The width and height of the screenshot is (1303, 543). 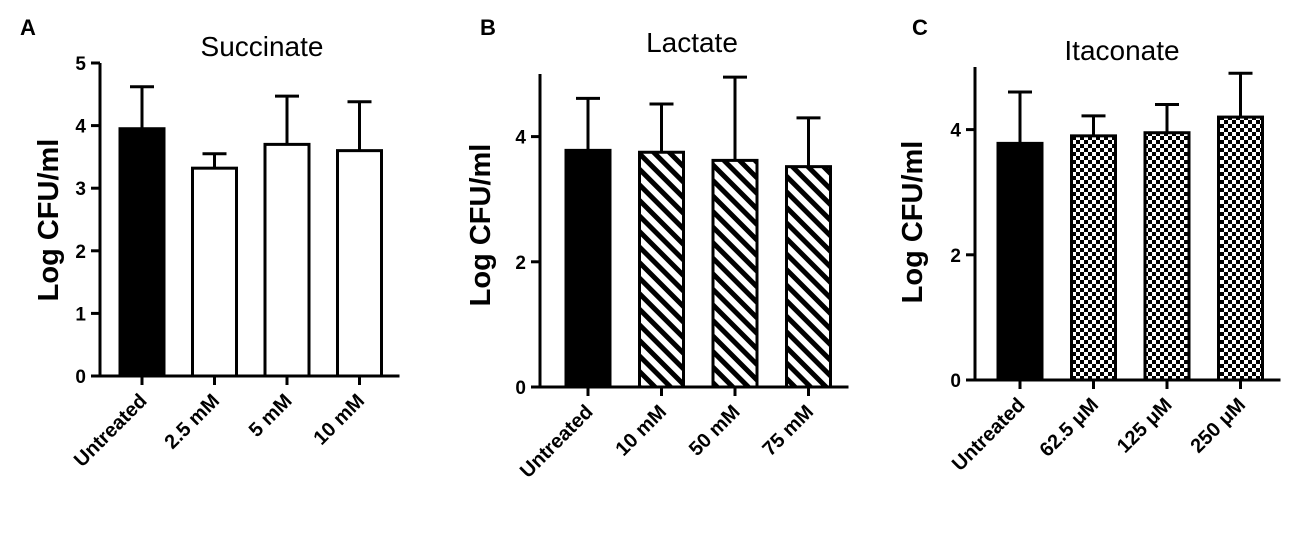 I want to click on panel-letter-b: B, so click(x=488, y=27).